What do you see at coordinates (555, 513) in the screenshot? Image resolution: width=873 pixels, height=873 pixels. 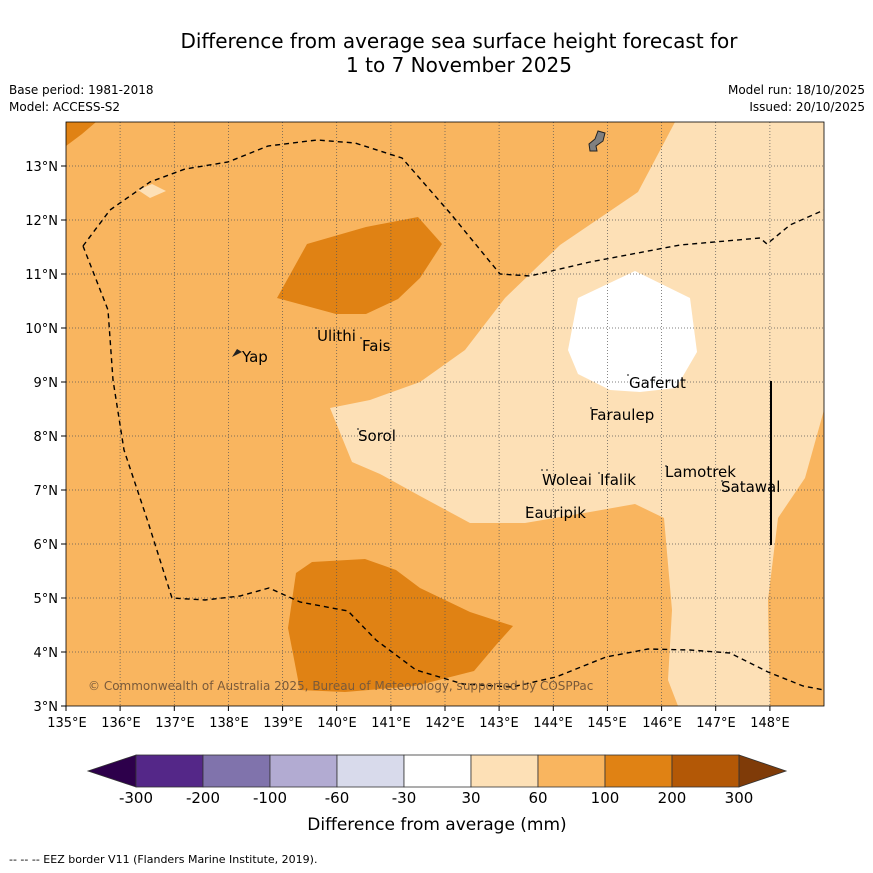 I see `place-label-eauripik: Eauripik` at bounding box center [555, 513].